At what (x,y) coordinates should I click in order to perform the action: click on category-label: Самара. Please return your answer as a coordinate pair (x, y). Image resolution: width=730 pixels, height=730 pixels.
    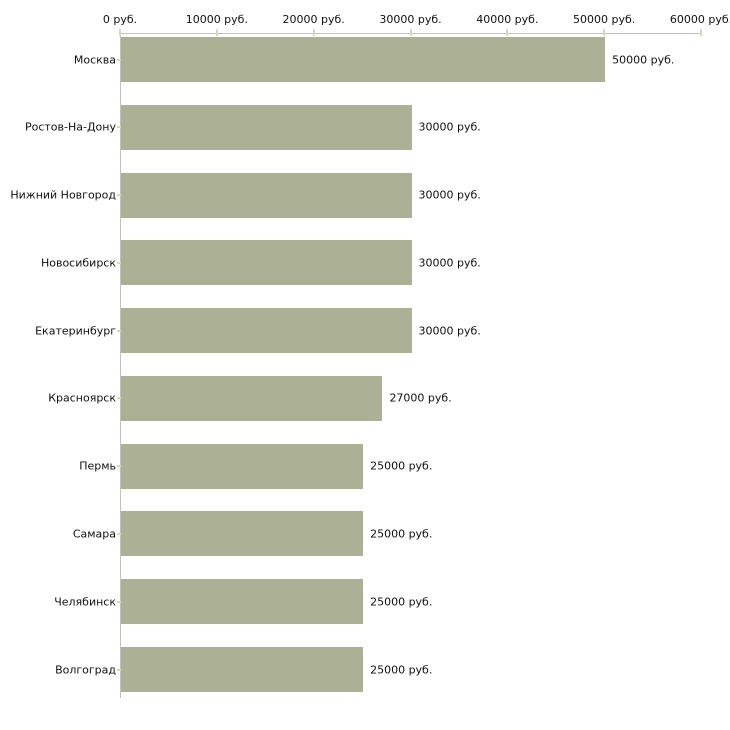
    Looking at the image, I should click on (94, 534).